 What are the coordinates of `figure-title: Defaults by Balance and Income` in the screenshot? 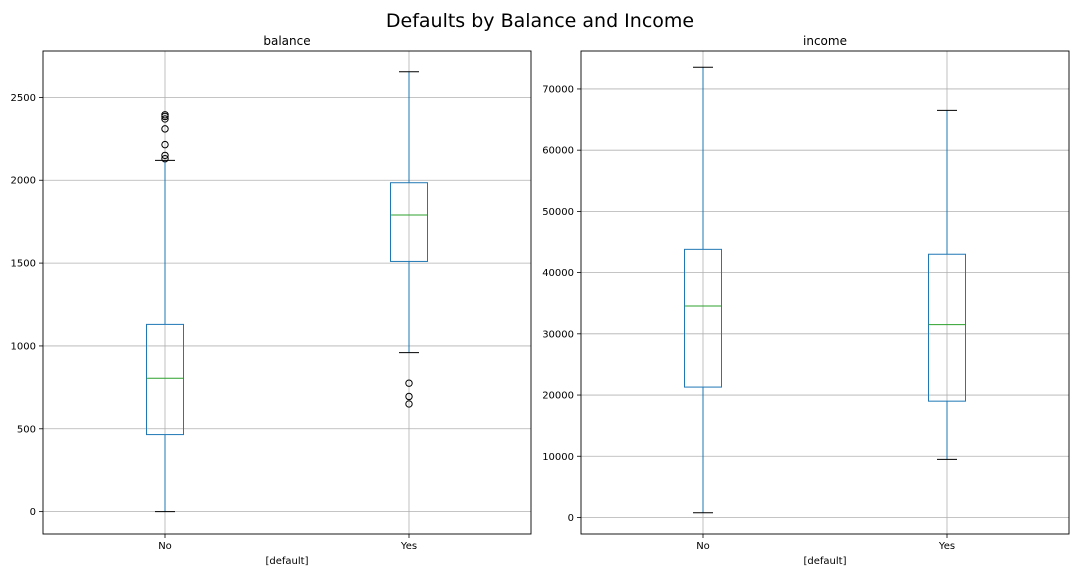 It's located at (540, 21).